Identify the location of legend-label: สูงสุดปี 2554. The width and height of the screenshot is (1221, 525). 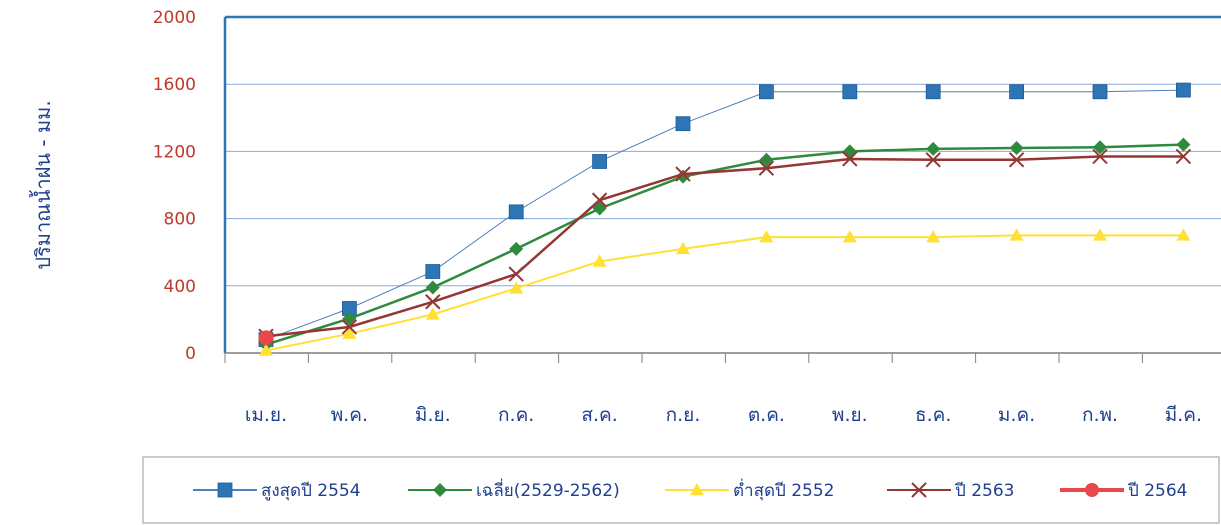
(311, 491).